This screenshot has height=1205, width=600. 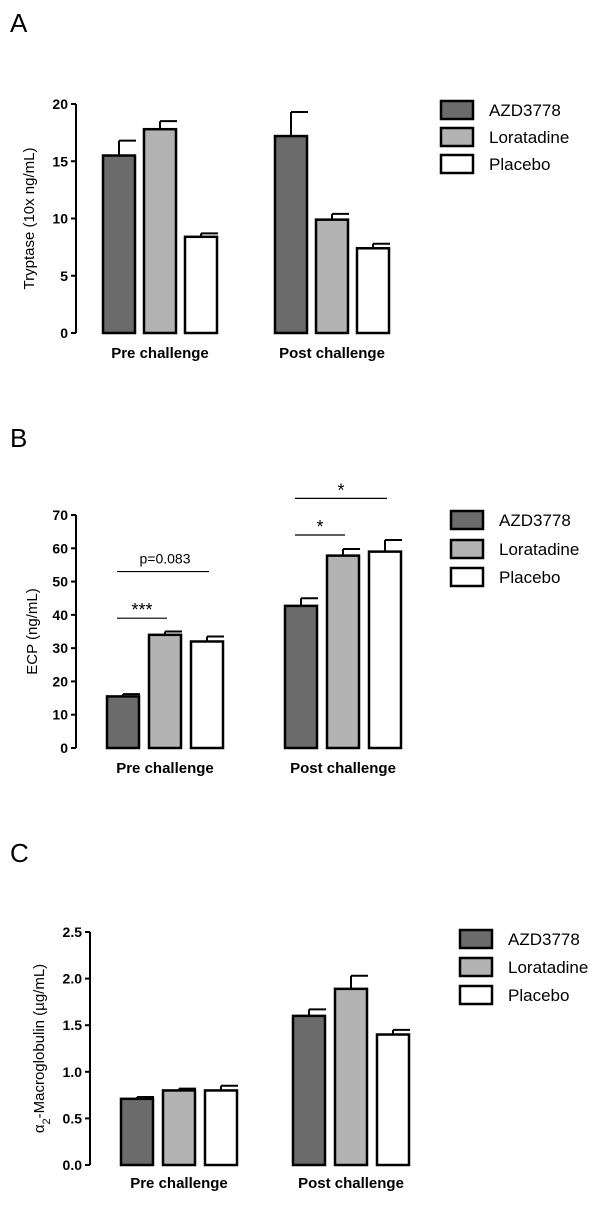 What do you see at coordinates (32, 631) in the screenshot?
I see `y-axis-label: ECP (ng/mL)` at bounding box center [32, 631].